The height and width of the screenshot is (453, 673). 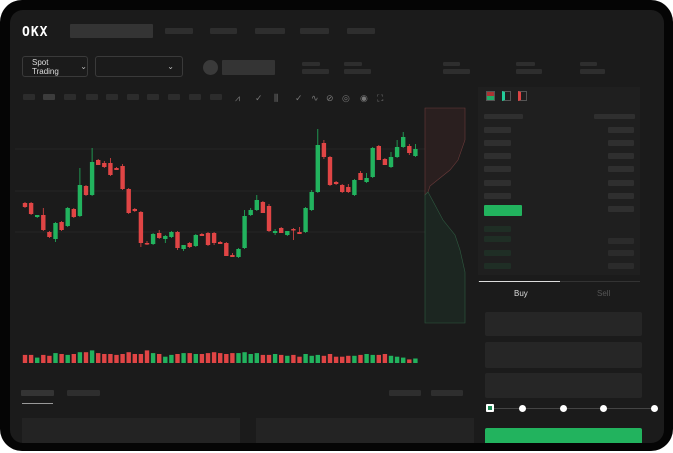 I want to click on tab-buy: Buy, so click(x=521, y=293).